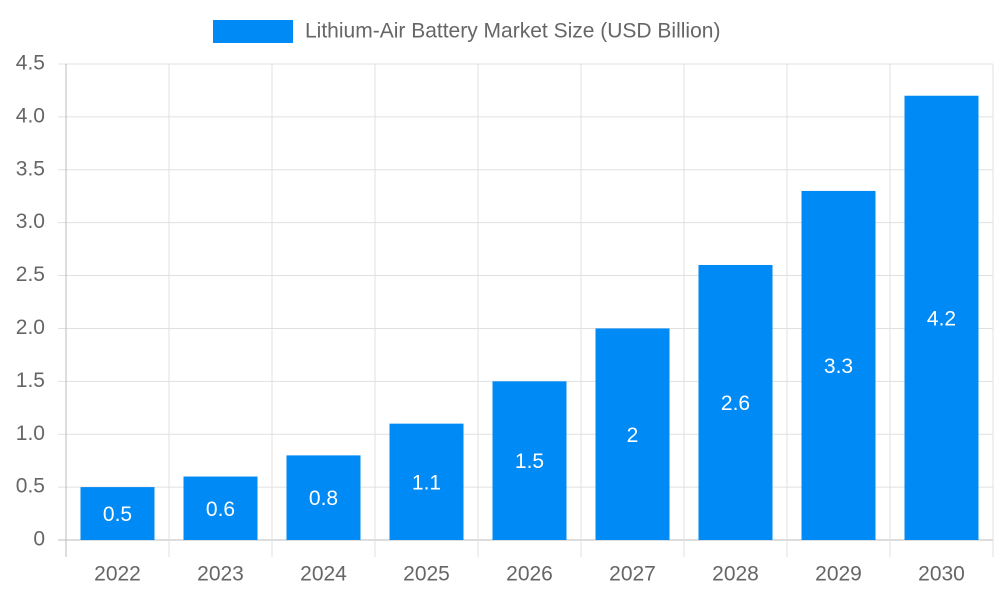  What do you see at coordinates (39, 539) in the screenshot?
I see `y-tick-label: 0` at bounding box center [39, 539].